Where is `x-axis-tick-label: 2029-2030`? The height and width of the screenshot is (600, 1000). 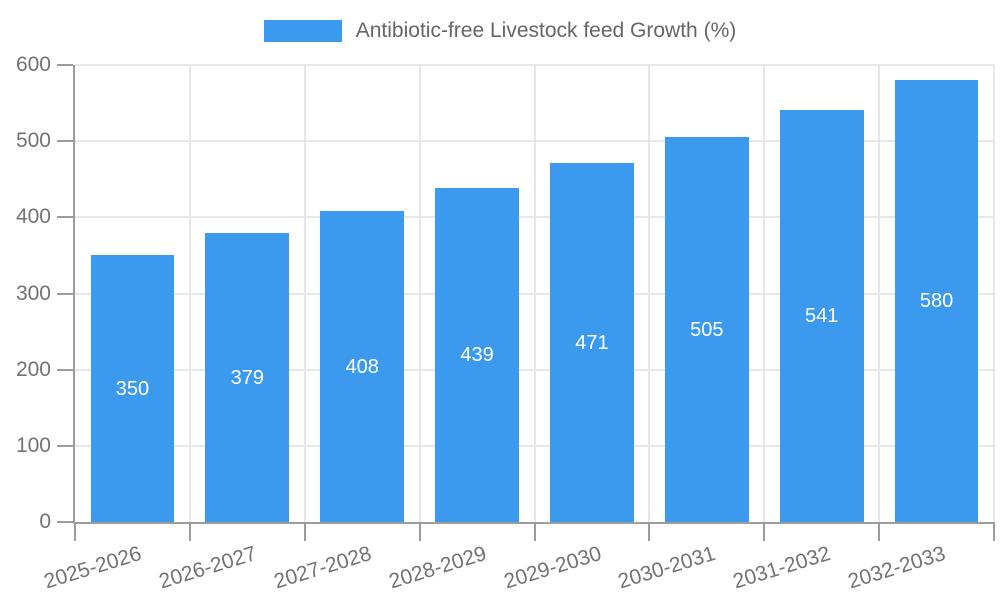 x-axis-tick-label: 2029-2030 is located at coordinates (552, 568).